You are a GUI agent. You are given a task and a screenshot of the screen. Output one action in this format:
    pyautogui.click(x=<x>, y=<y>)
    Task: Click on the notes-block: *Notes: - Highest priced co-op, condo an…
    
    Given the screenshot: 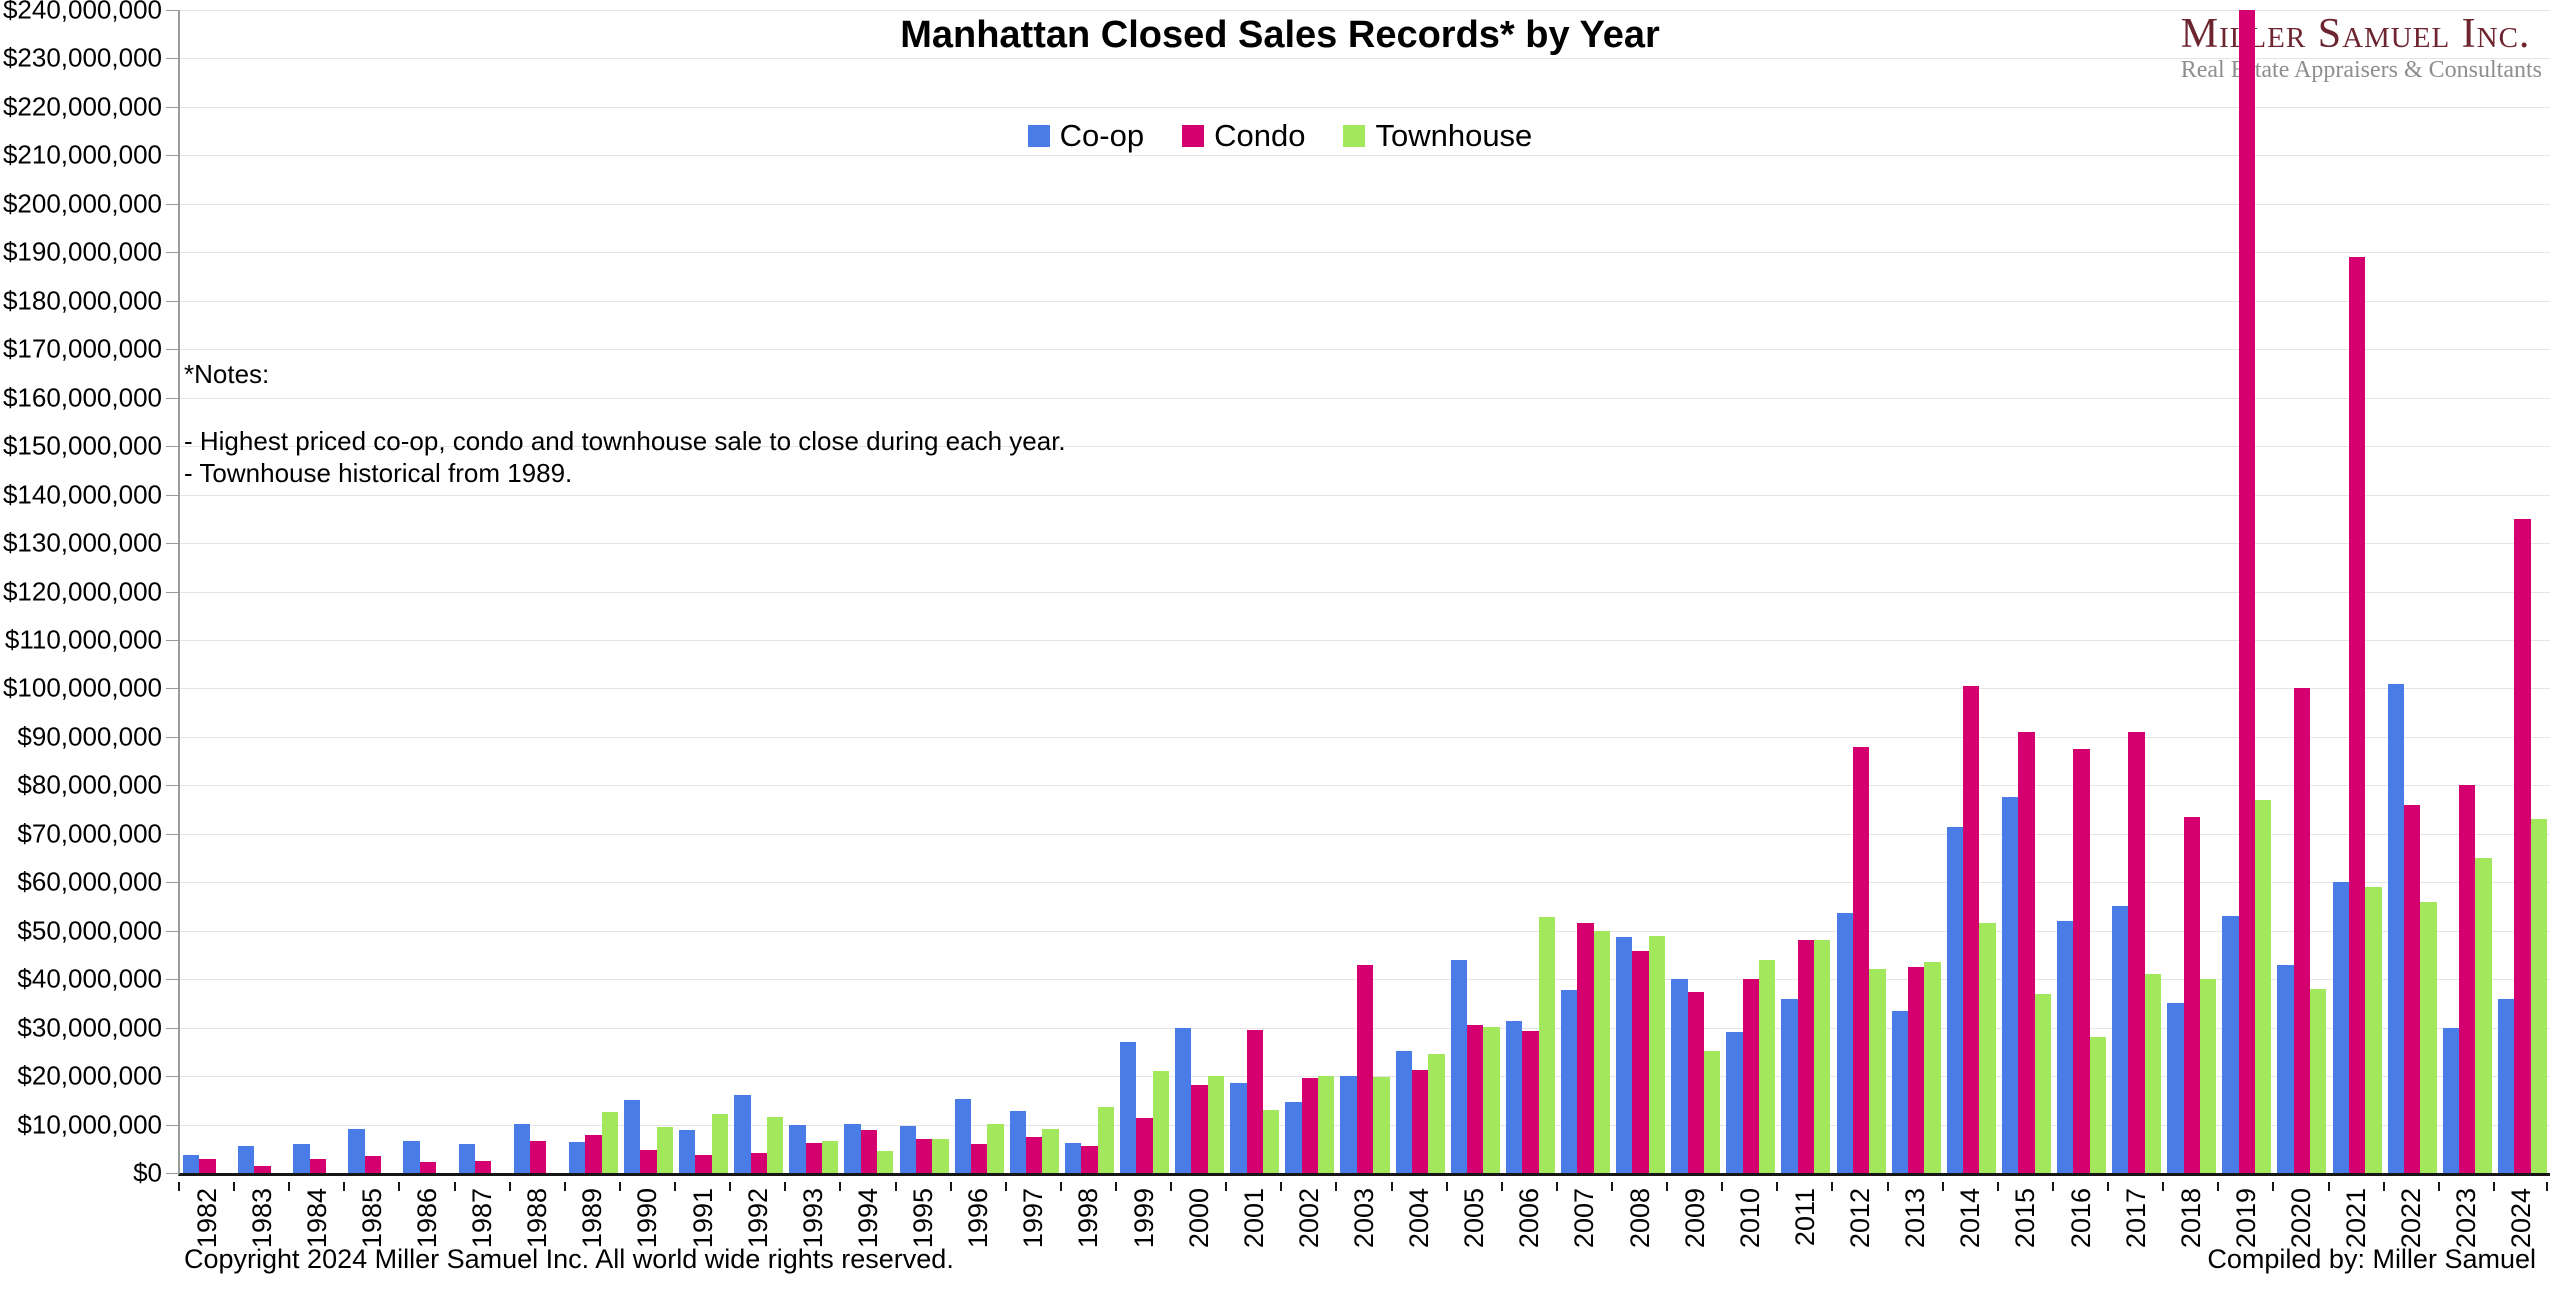 What is the action you would take?
    pyautogui.click(x=625, y=424)
    